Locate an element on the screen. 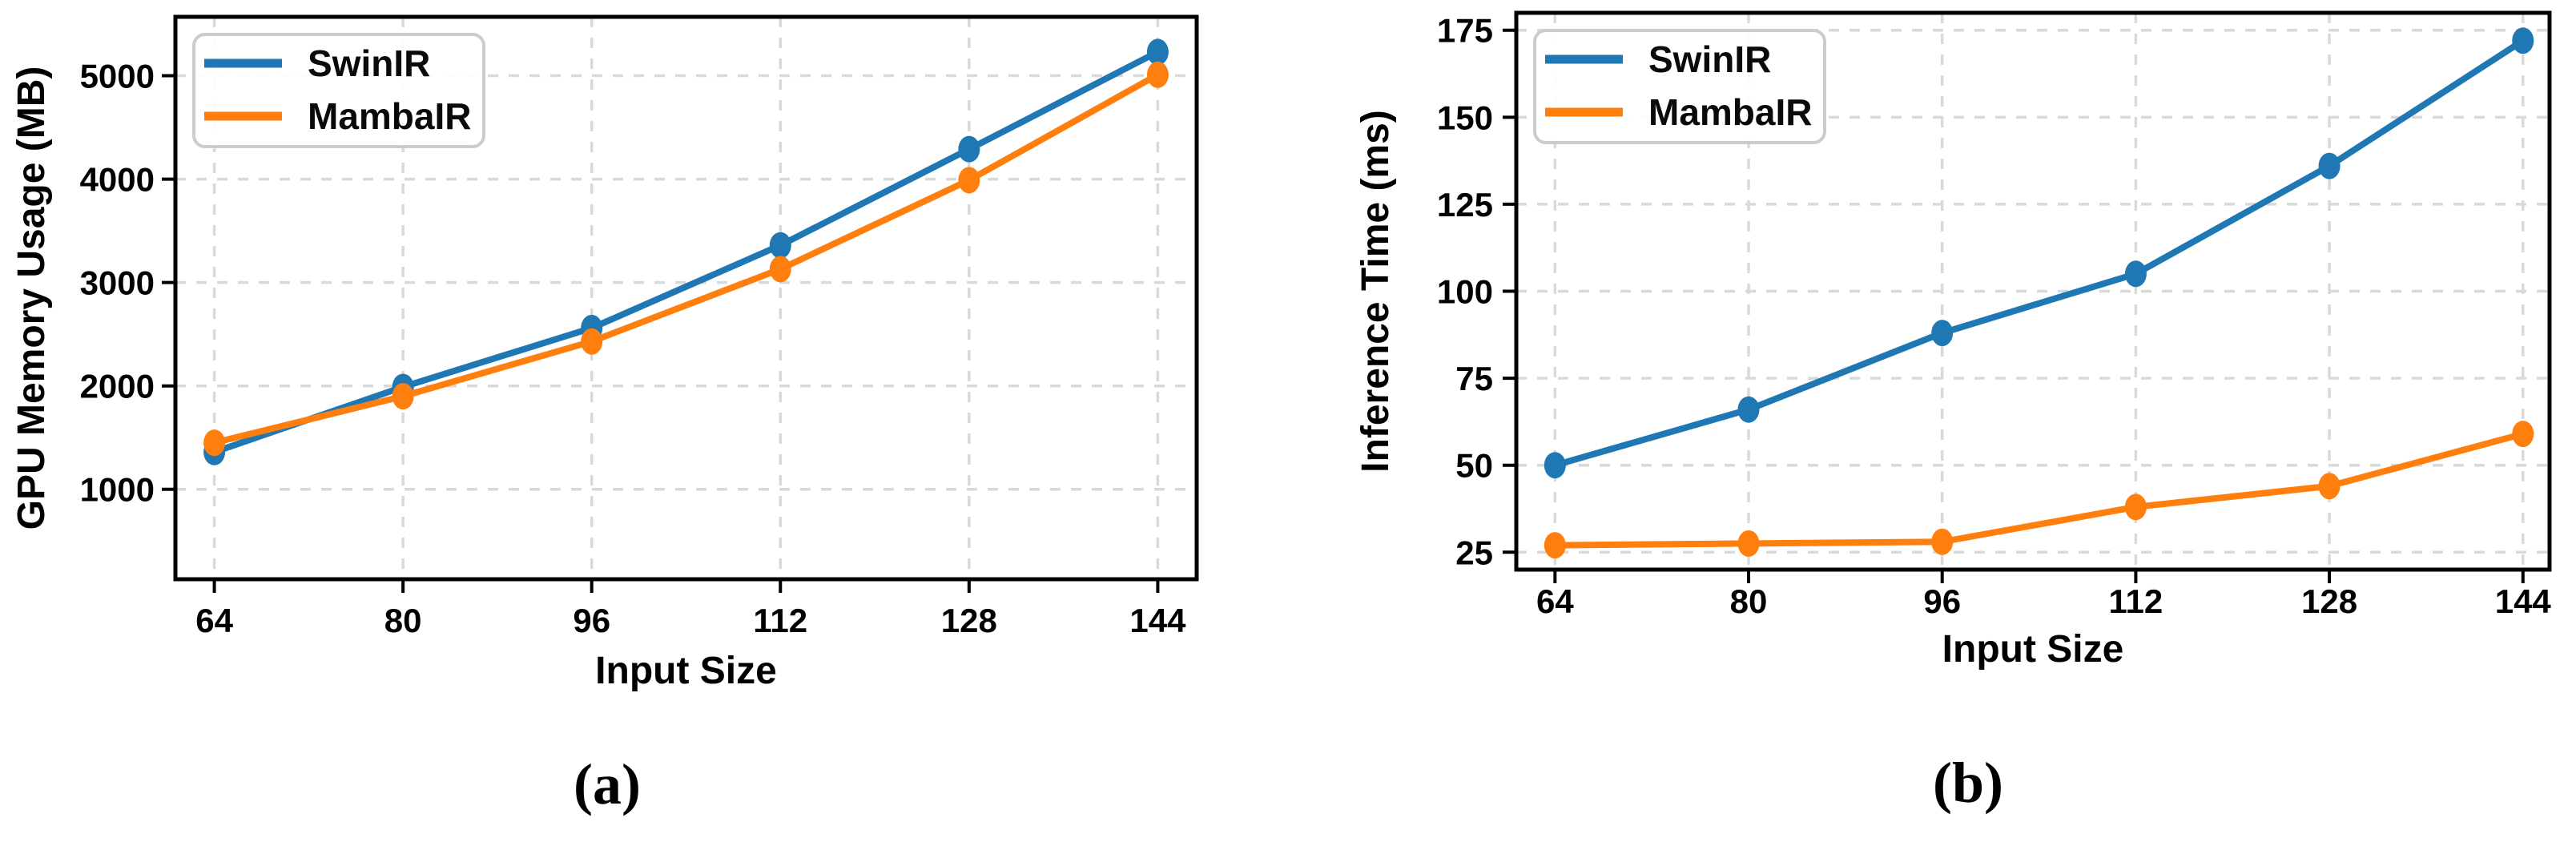  y-axis: 25 50 75 100 125 150 175 is located at coordinates (1476, 292).